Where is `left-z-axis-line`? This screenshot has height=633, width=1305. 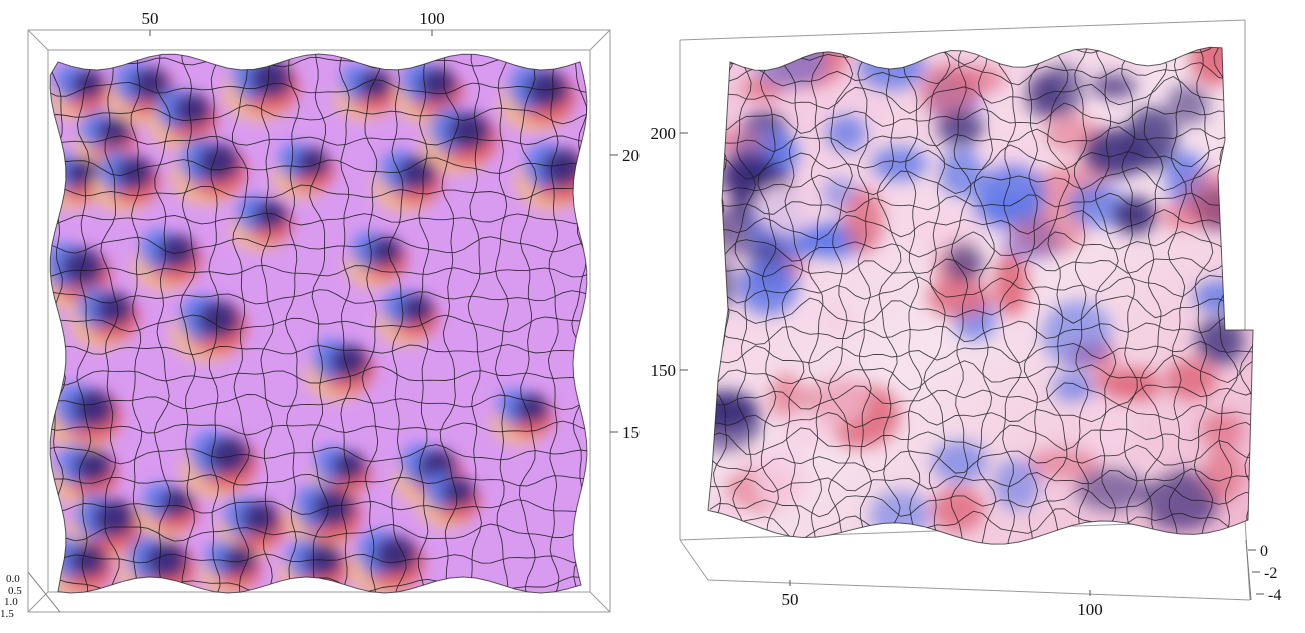 left-z-axis-line is located at coordinates (44, 592).